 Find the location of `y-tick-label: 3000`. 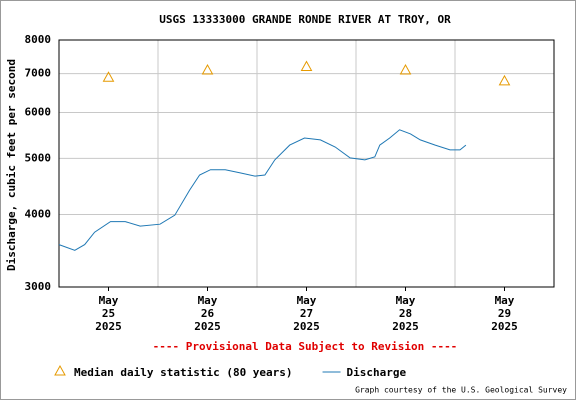

y-tick-label: 3000 is located at coordinates (38, 286).